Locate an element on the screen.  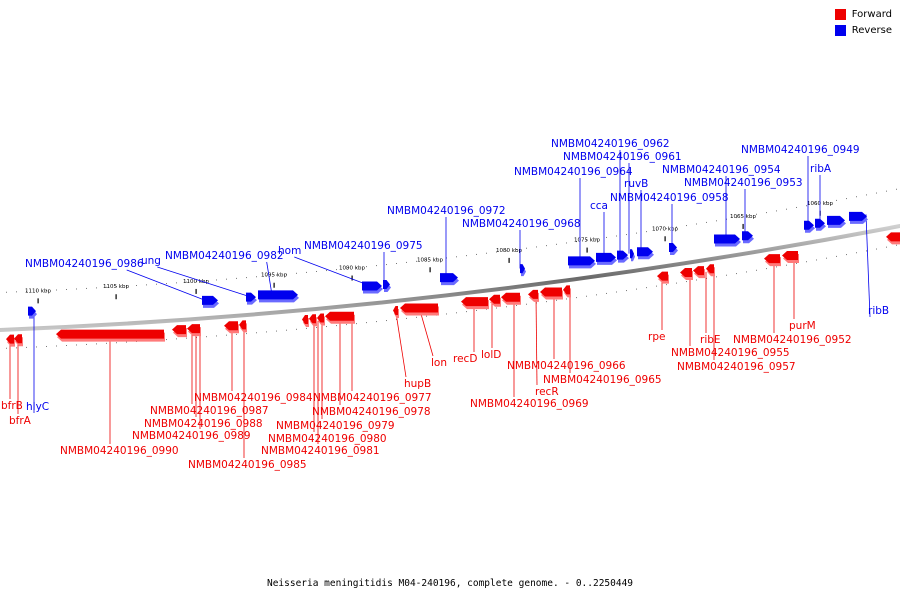
gene-label: NMBM04240196_0964 is located at coordinates (573, 172).